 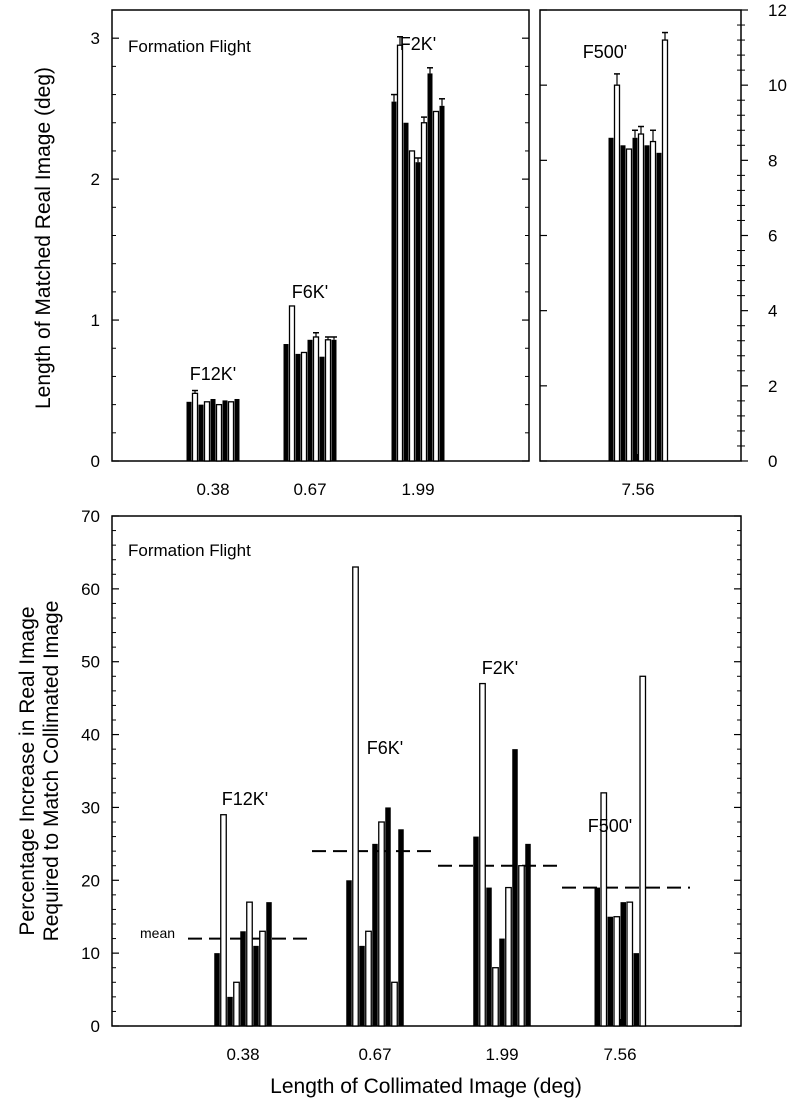 What do you see at coordinates (605, 52) in the screenshot?
I see `group-label-f500-top: F500'` at bounding box center [605, 52].